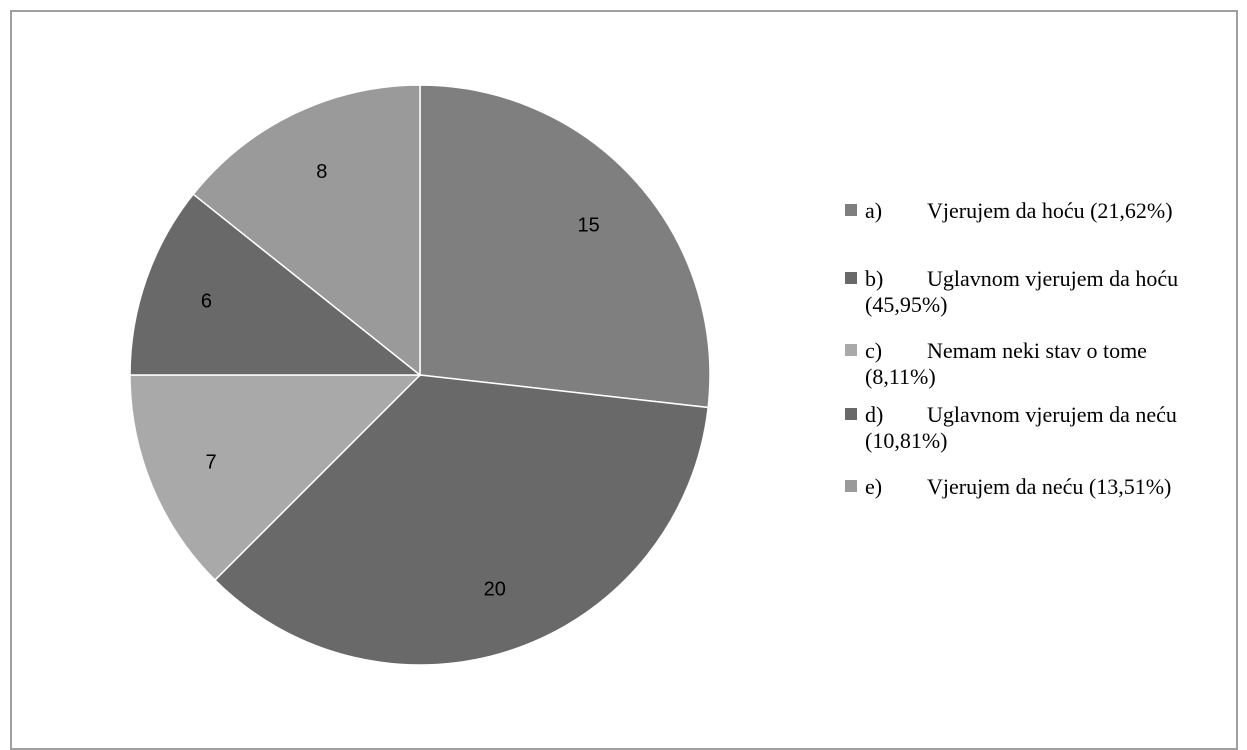  What do you see at coordinates (1040, 292) in the screenshot?
I see `legend-item-b: b) Uglavnom vjerujem da hoću (45,95%)` at bounding box center [1040, 292].